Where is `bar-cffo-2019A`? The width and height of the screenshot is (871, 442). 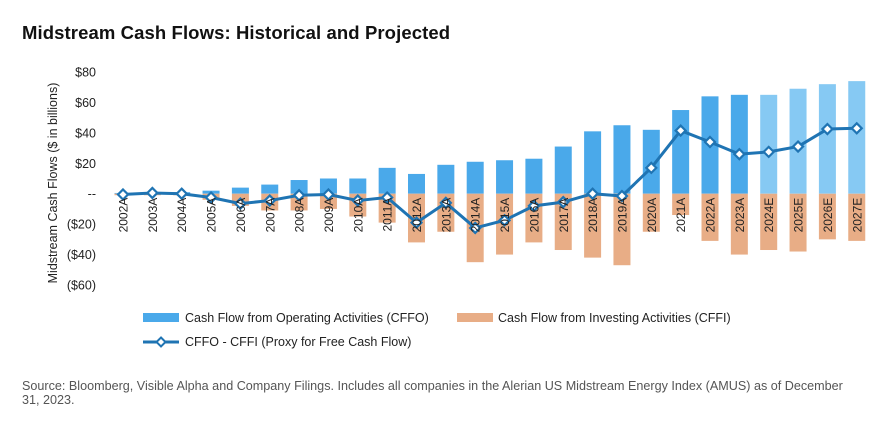
bar-cffo-2019A is located at coordinates (622, 159).